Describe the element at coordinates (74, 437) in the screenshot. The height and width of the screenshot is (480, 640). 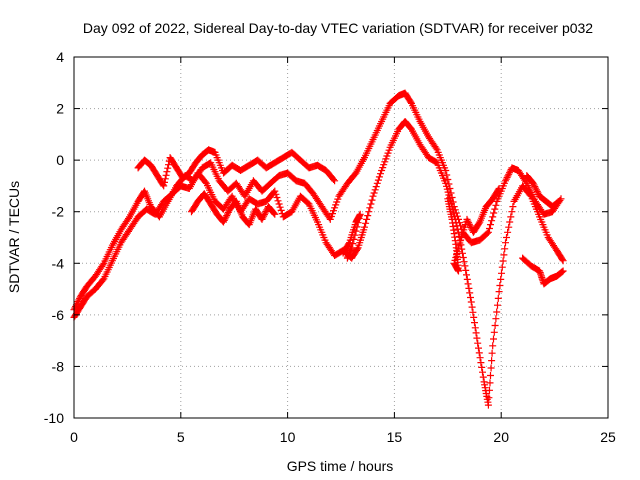
I see `x-tick-label: 0` at that location.